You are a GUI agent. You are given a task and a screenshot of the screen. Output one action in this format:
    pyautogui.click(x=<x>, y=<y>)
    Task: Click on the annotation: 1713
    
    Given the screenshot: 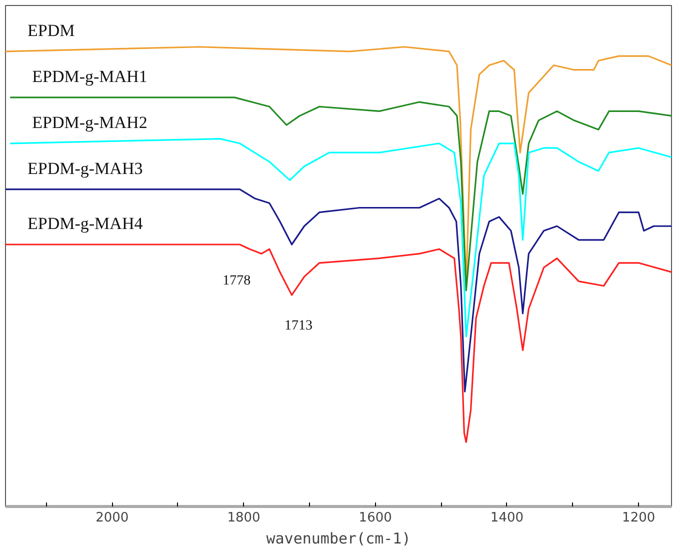 What is the action you would take?
    pyautogui.click(x=298, y=326)
    